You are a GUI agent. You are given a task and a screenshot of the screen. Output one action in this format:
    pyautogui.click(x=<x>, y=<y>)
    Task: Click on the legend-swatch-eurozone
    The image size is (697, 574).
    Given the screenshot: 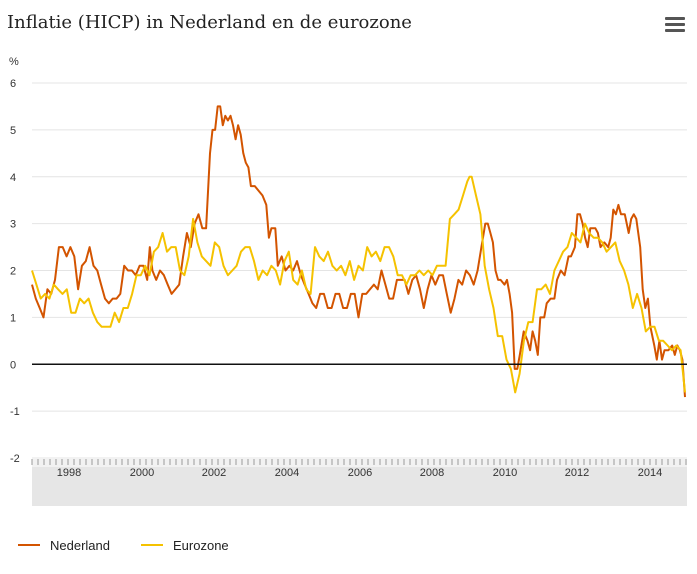 What is the action you would take?
    pyautogui.click(x=152, y=545)
    